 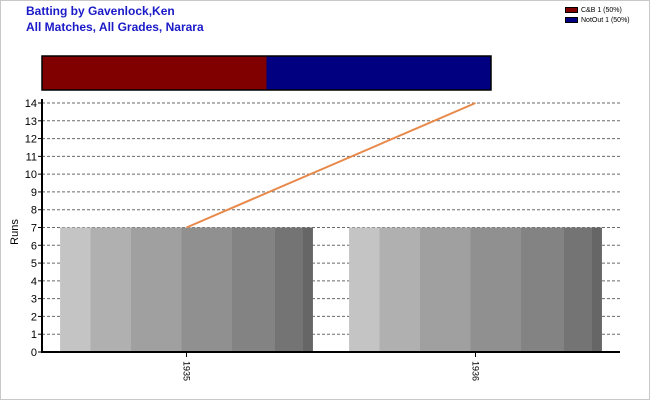 What do you see at coordinates (378, 73) in the screenshot?
I see `dismissal-segment-notout` at bounding box center [378, 73].